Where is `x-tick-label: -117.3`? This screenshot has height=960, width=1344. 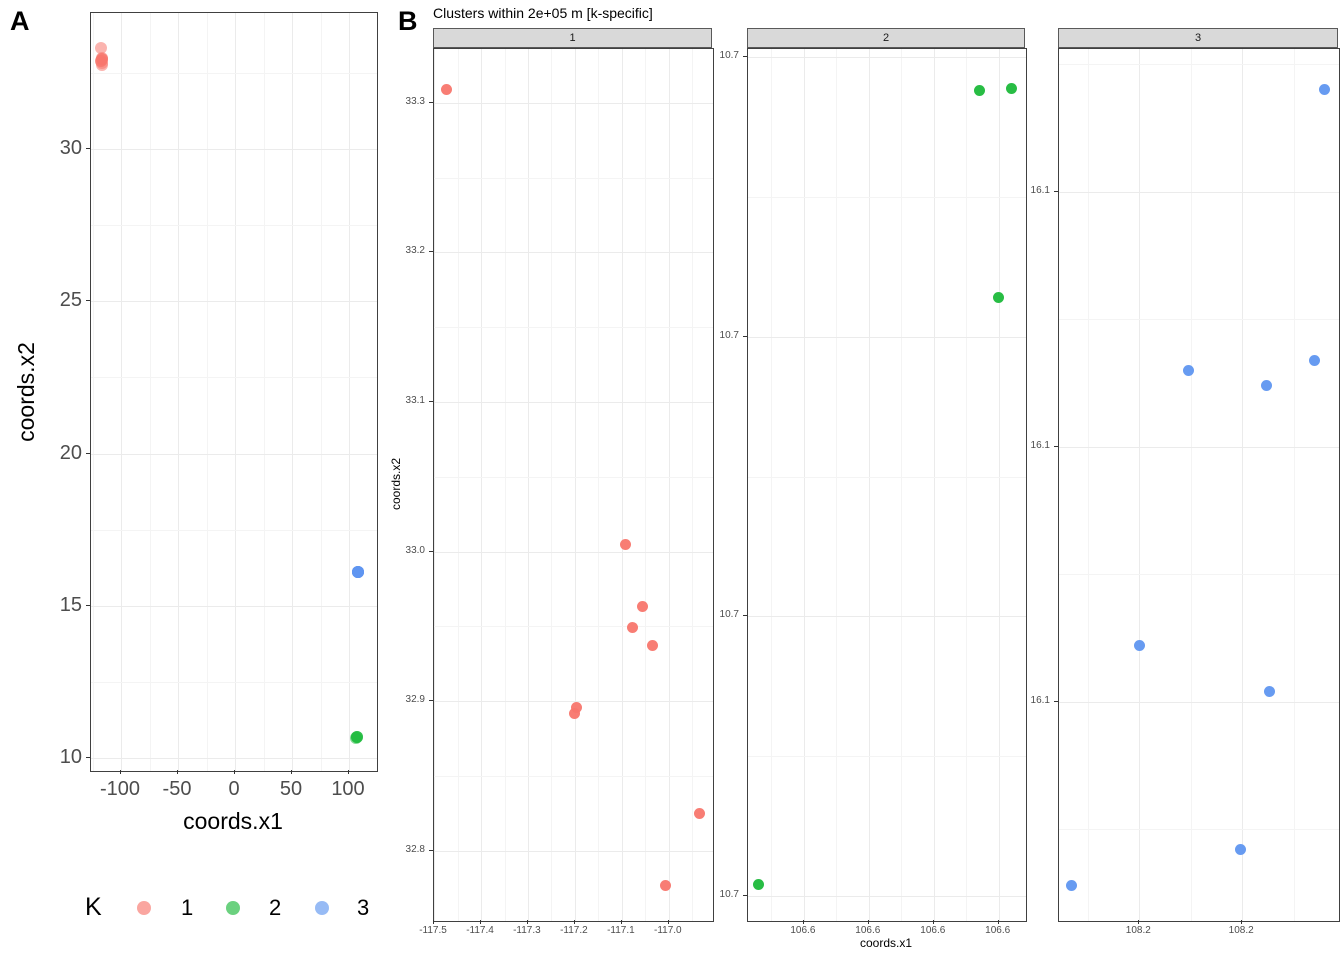 x-tick-label: -117.3 is located at coordinates (527, 930).